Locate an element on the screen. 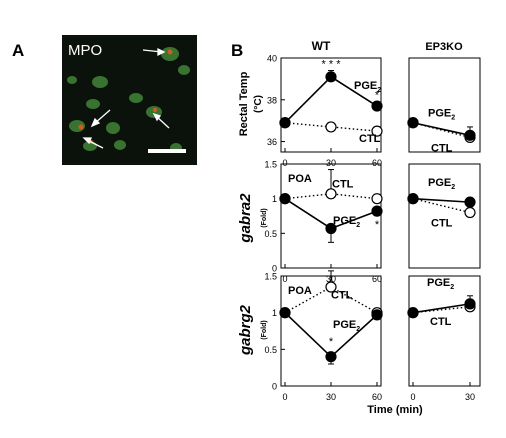 The width and height of the screenshot is (506, 438). gene-label-gabra2: gabra2 is located at coordinates (245, 218).